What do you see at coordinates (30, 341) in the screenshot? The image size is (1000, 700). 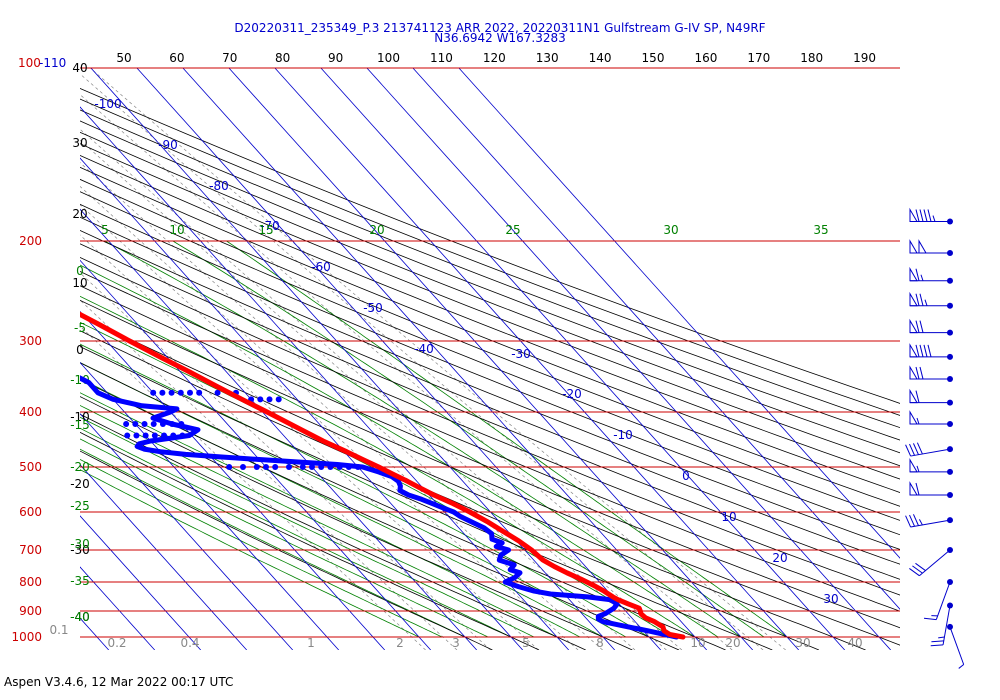 I see `pressure-label: 300` at bounding box center [30, 341].